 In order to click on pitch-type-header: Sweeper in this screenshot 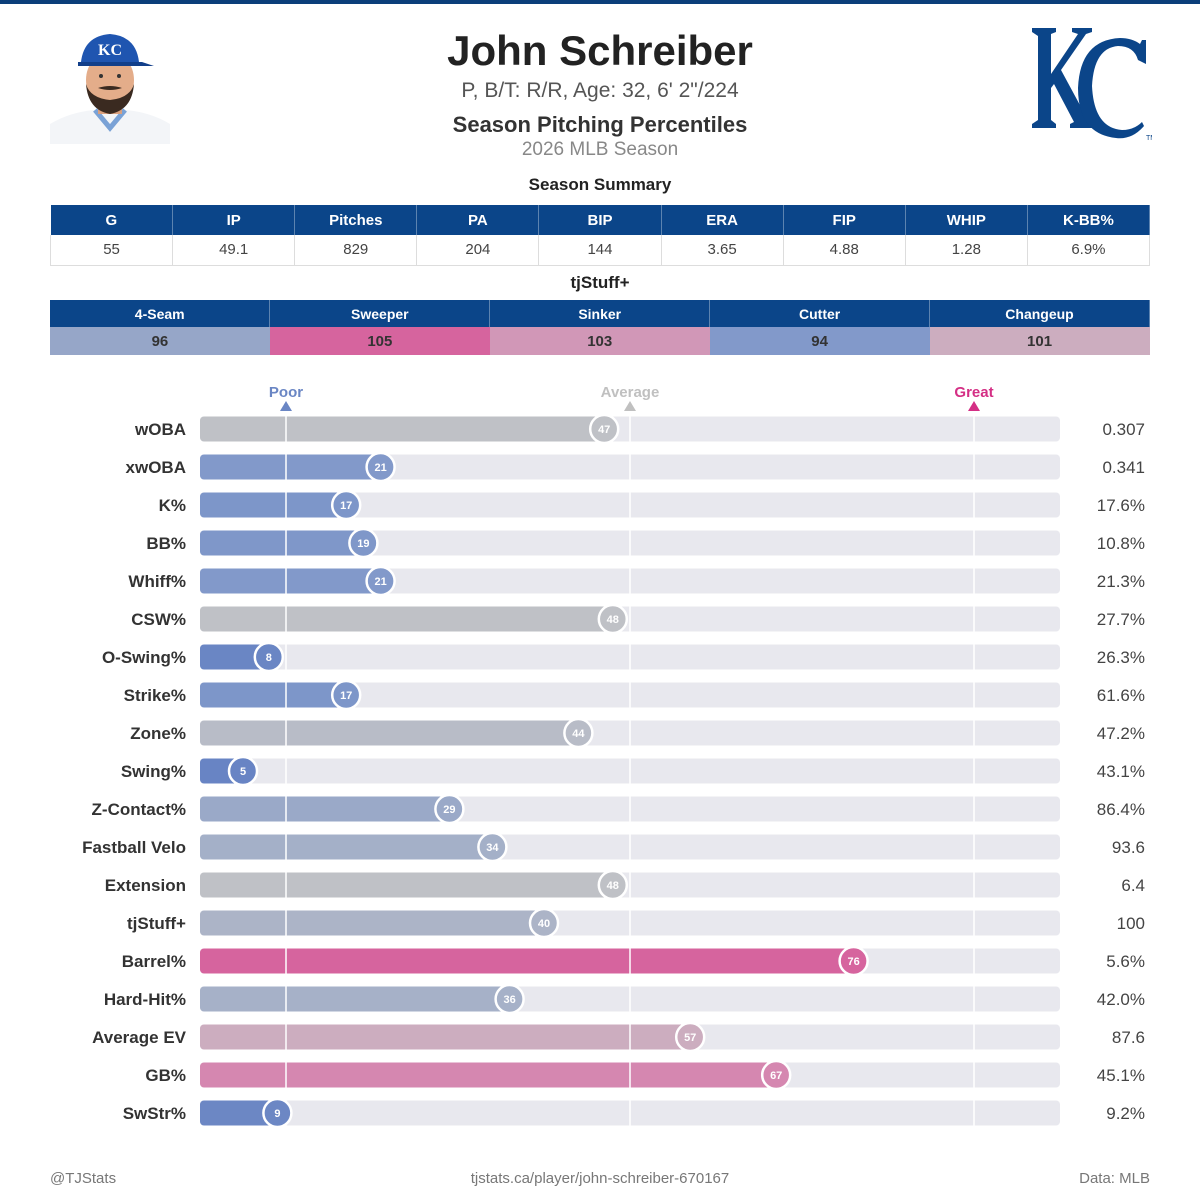, I will do `click(380, 313)`.